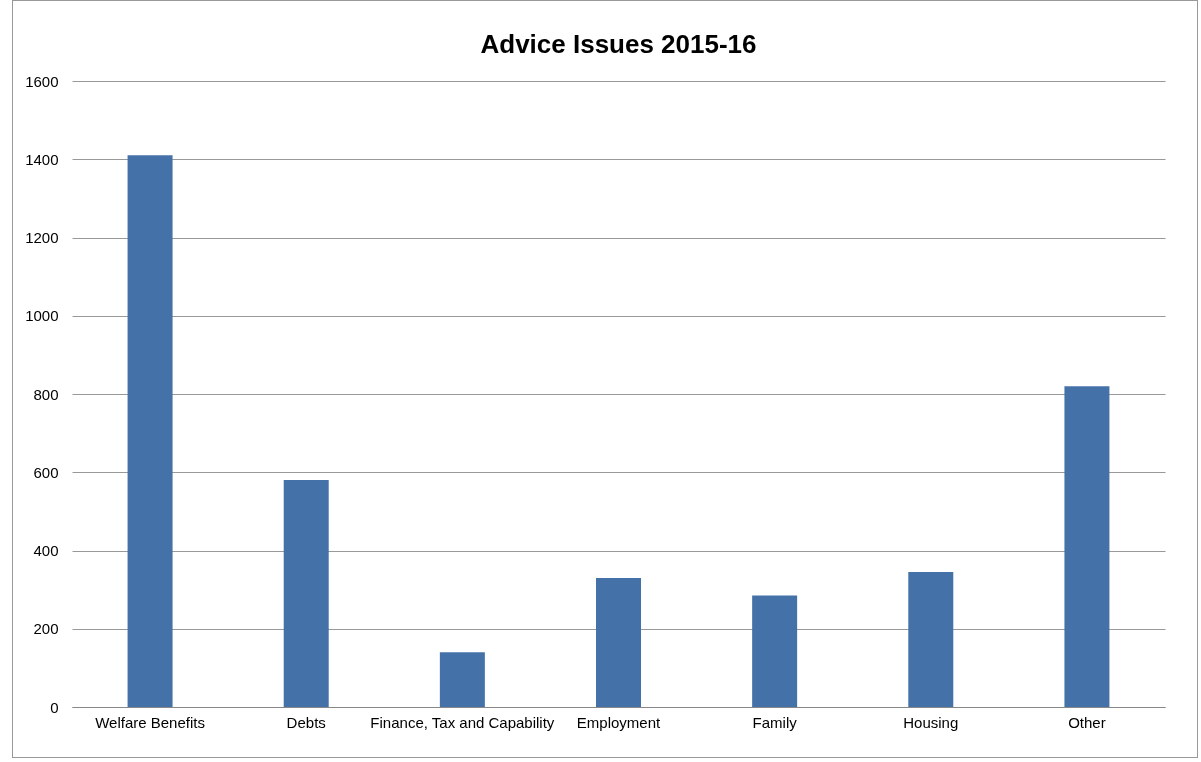 The image size is (1201, 762). I want to click on y-tick-label: 600, so click(46, 472).